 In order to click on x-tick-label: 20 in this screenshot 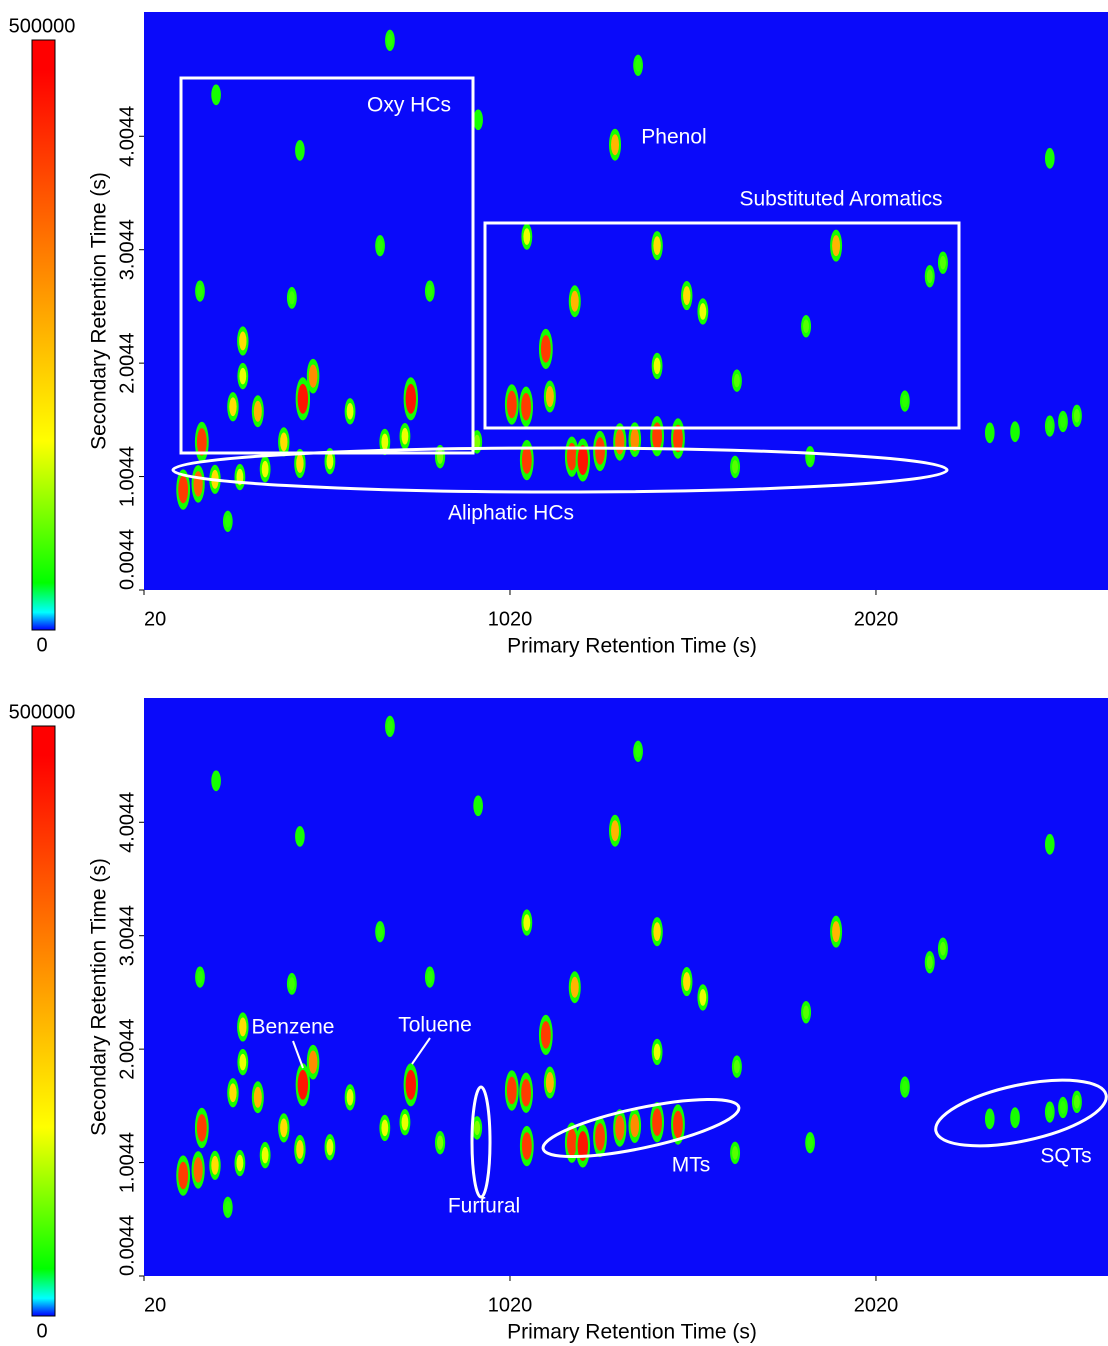, I will do `click(155, 619)`.